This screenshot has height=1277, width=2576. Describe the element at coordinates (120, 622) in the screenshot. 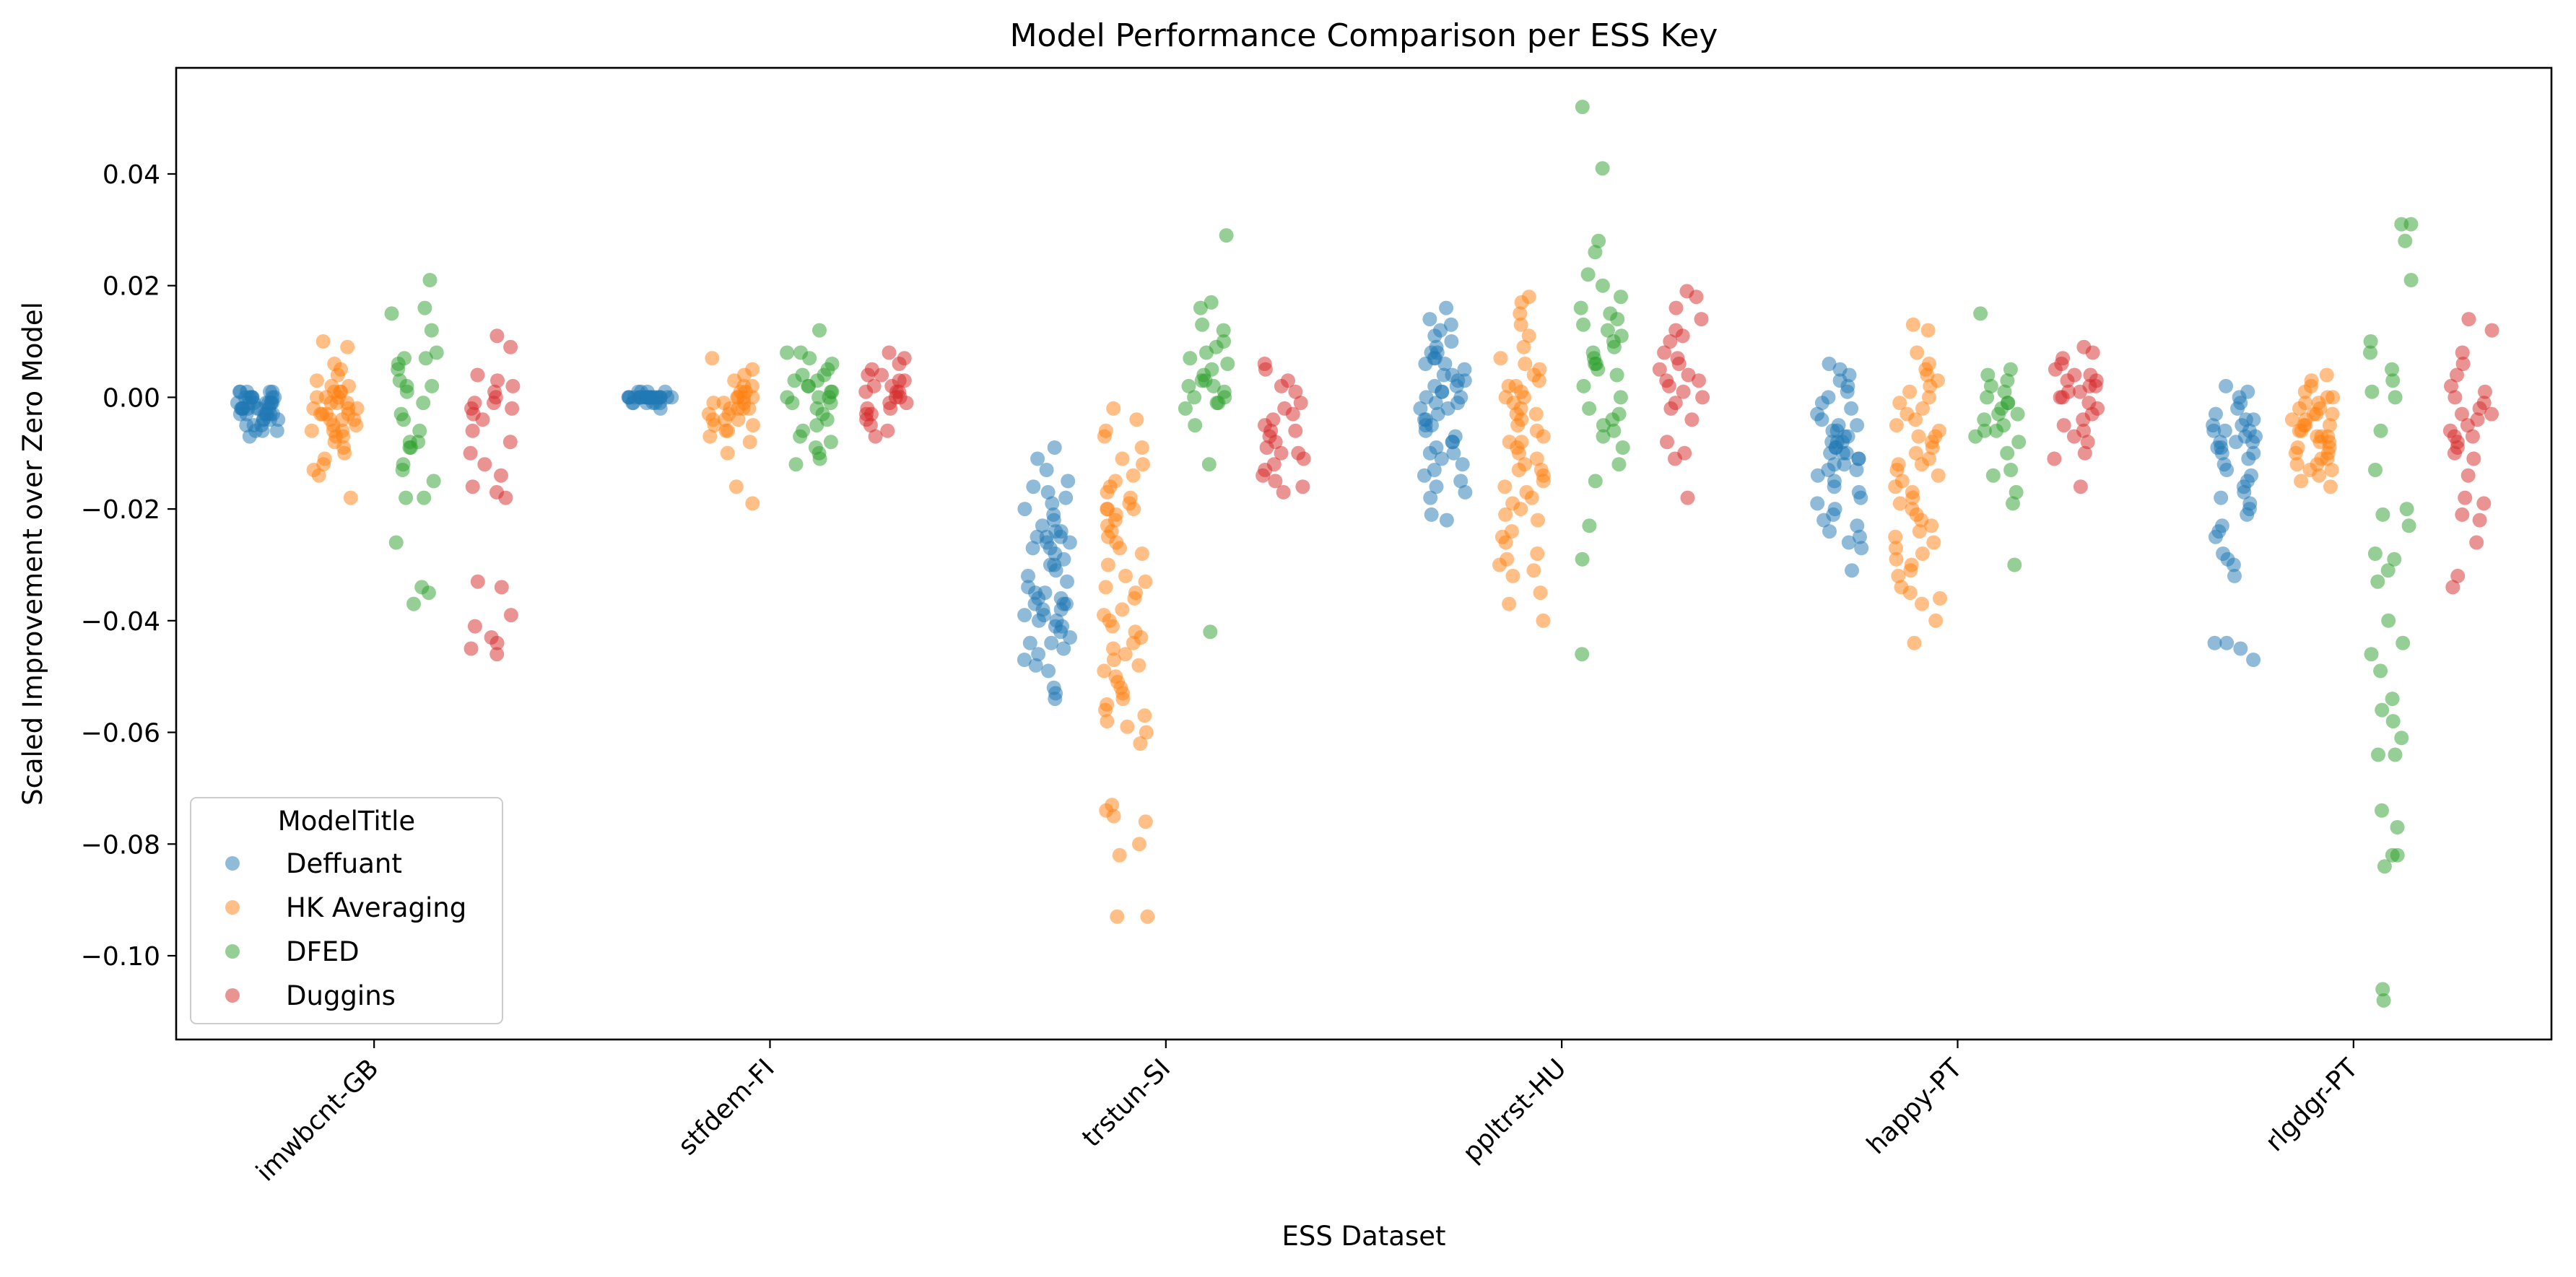

I see `y-tick-label: −0.04` at that location.